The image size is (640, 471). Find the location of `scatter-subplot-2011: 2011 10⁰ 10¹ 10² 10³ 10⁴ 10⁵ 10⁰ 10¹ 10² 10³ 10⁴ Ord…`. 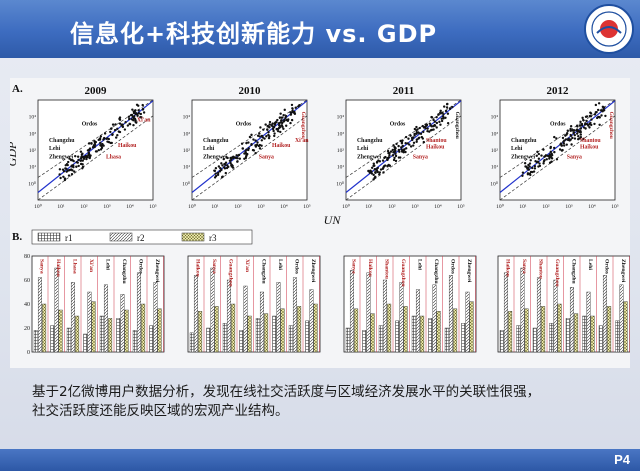

scatter-subplot-2011: 2011 10⁰ 10¹ 10² 10³ 10⁴ 10⁵ 10⁰ 10¹ 10² 10³ 10⁴ Ord… is located at coordinates (400, 147).